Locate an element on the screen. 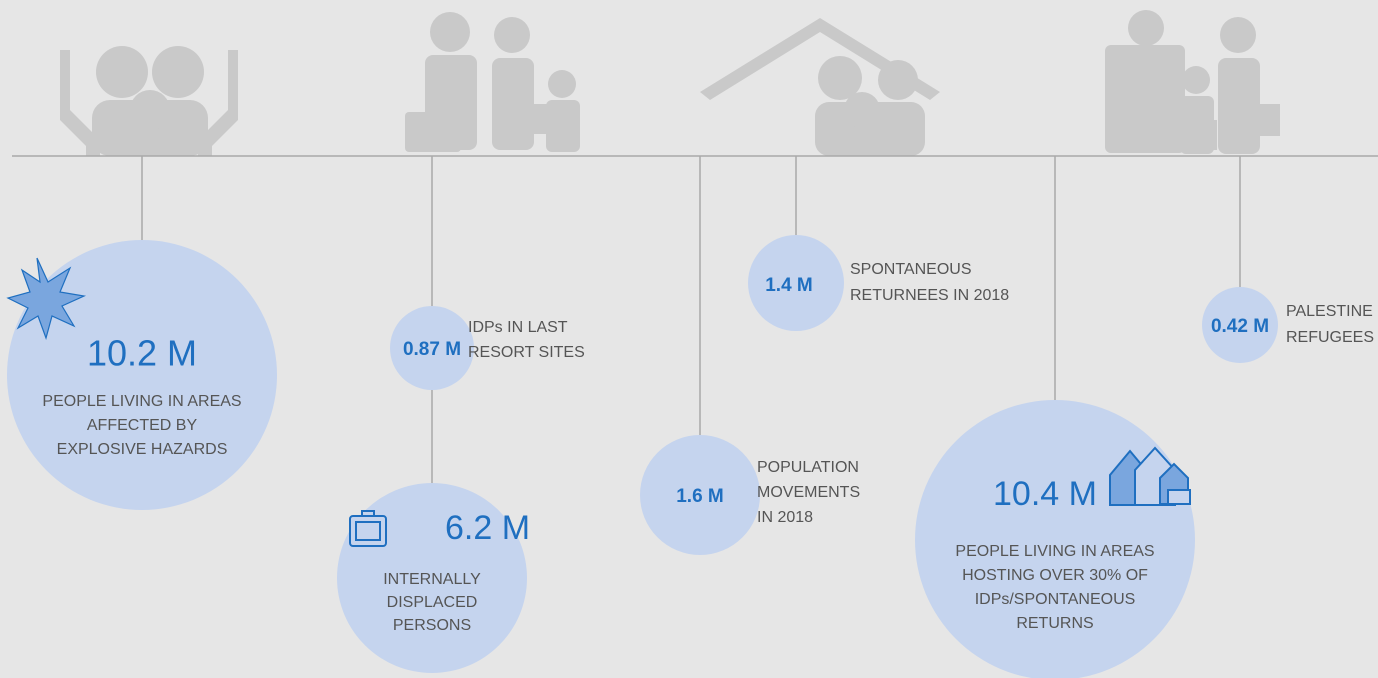  stat-value: 1.4 M is located at coordinates (789, 285).